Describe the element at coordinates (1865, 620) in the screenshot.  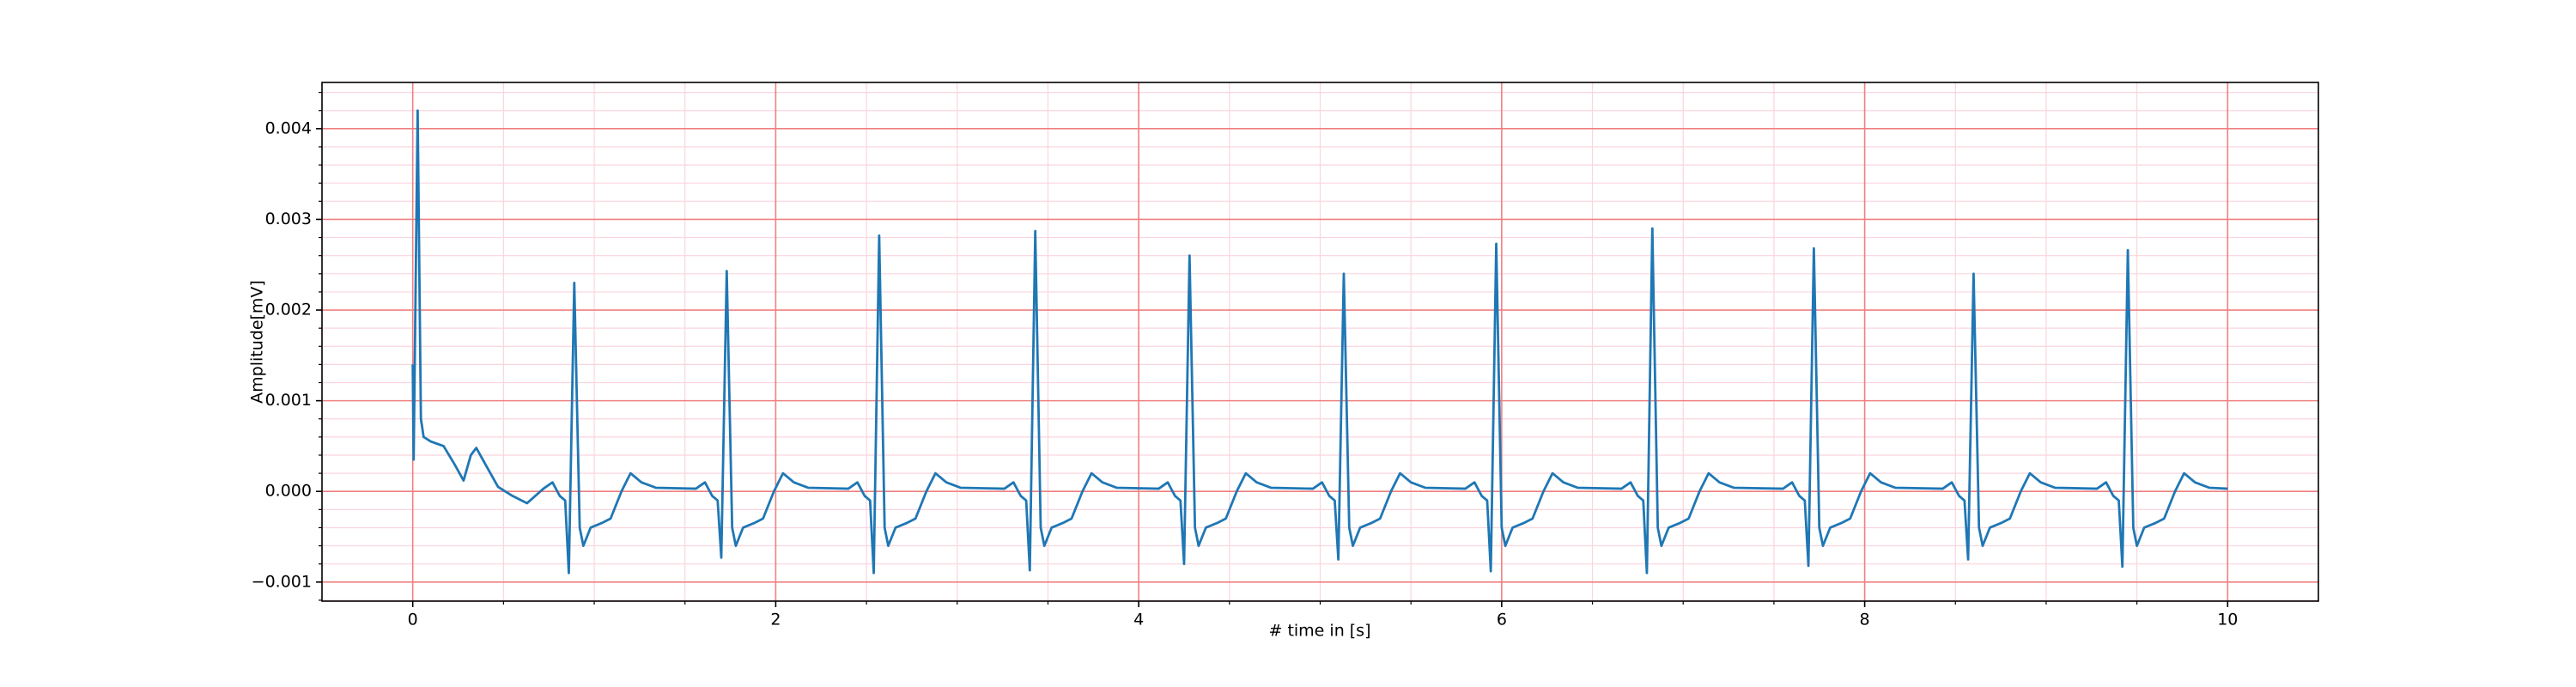
I see `x-tick-label: 8` at that location.